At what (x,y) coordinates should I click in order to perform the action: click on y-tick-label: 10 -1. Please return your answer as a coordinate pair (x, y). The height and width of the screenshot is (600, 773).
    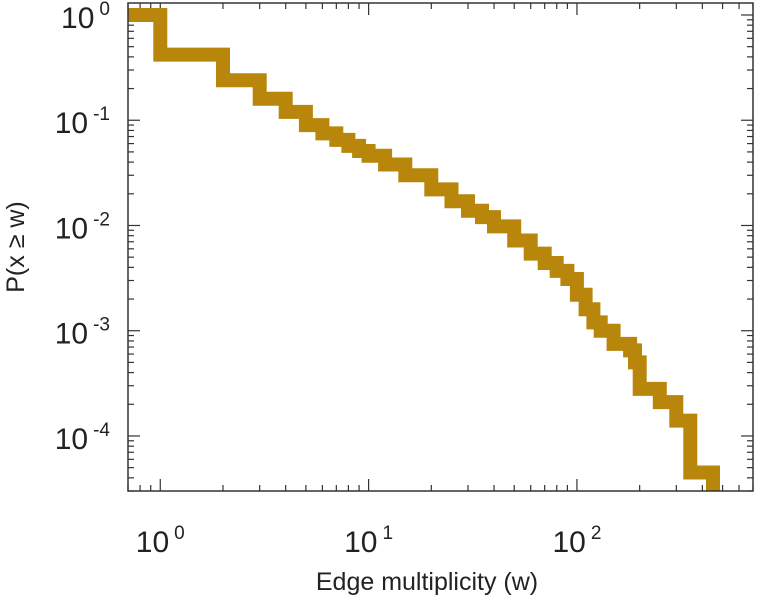
    Looking at the image, I should click on (82, 122).